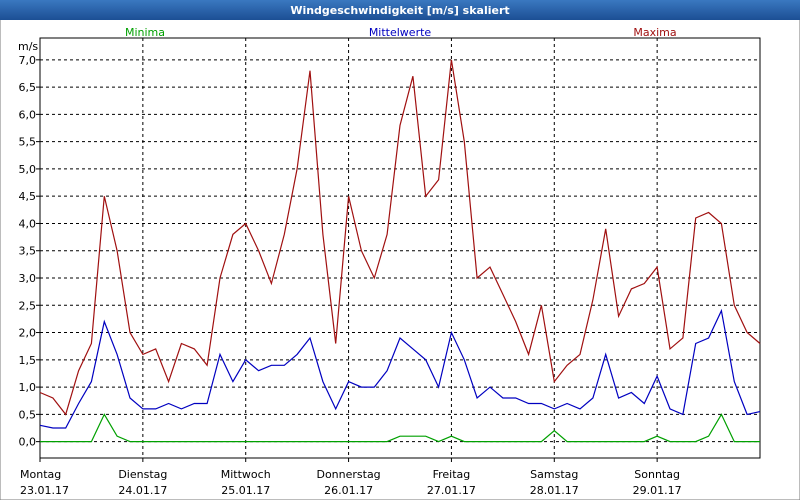 The width and height of the screenshot is (800, 504). I want to click on y-tick-label: 1,0, so click(28, 387).